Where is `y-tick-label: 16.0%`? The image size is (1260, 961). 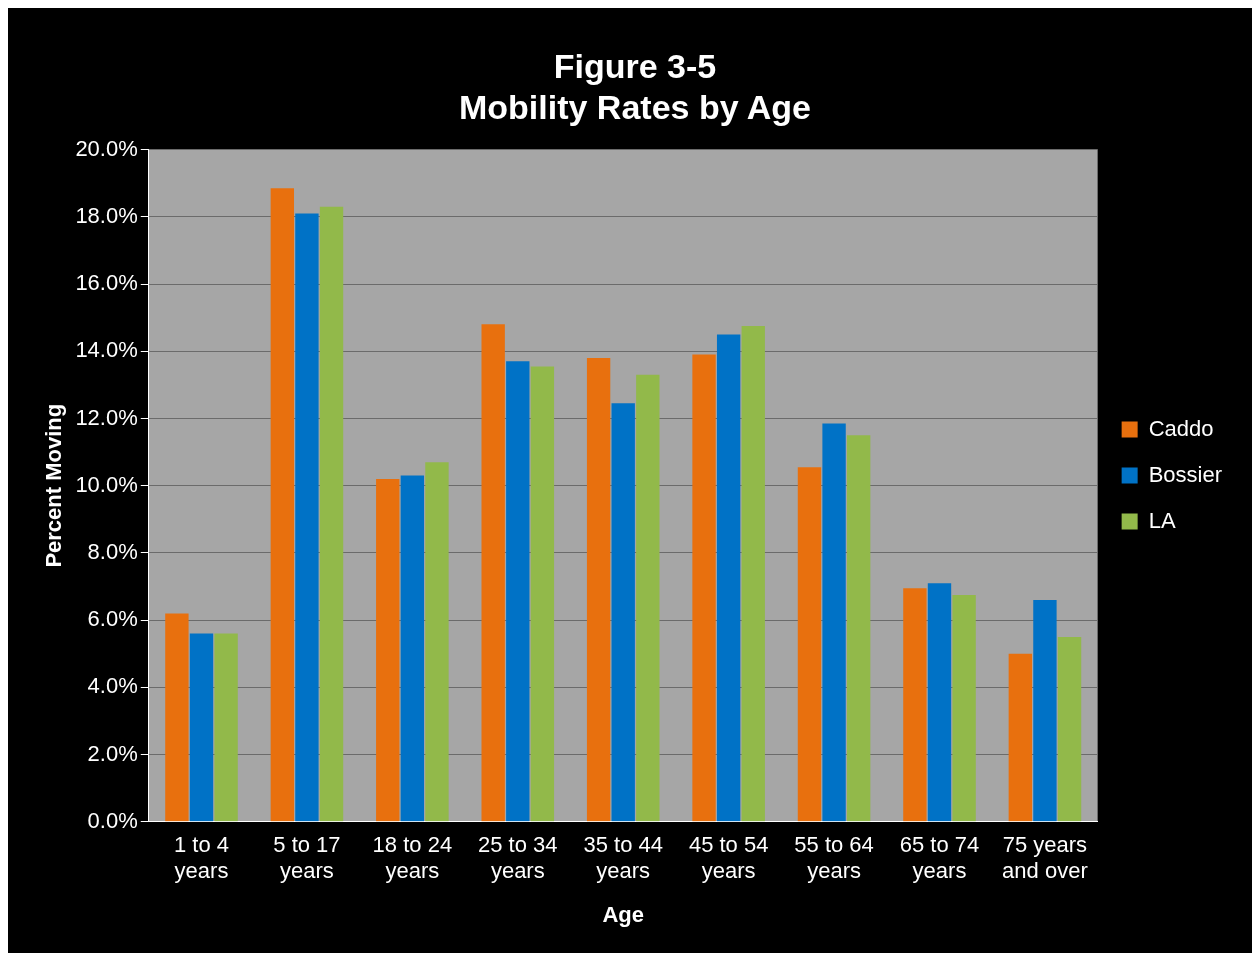
y-tick-label: 16.0% is located at coordinates (106, 283).